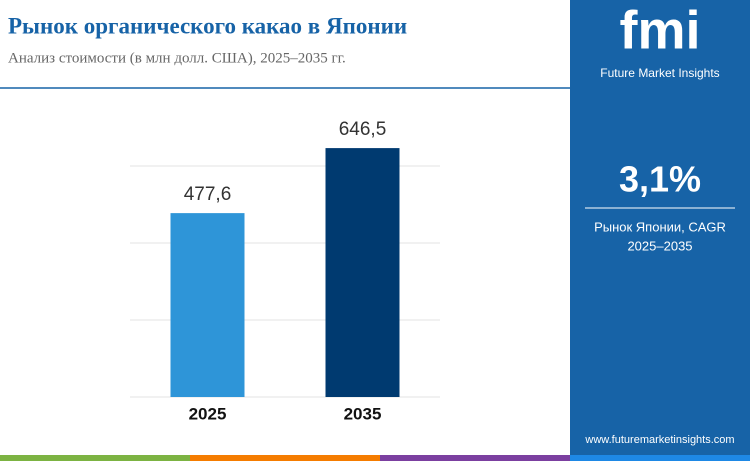 This screenshot has width=750, height=466. What do you see at coordinates (363, 129) in the screenshot?
I see `value-label: 646,5` at bounding box center [363, 129].